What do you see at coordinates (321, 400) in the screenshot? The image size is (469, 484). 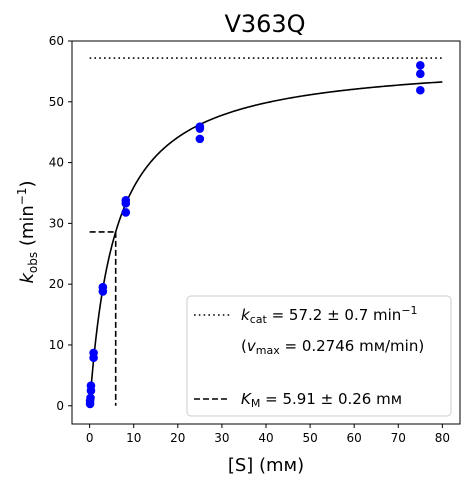 I see `legend-km-label: KM = 5.91 ± 0.26 mм` at bounding box center [321, 400].